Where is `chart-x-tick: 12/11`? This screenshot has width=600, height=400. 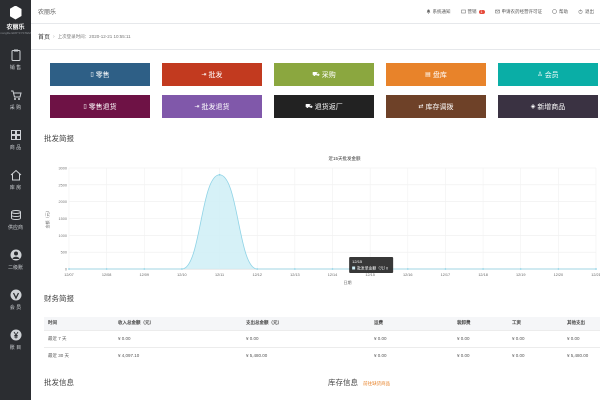 chart-x-tick: 12/11 is located at coordinates (219, 275).